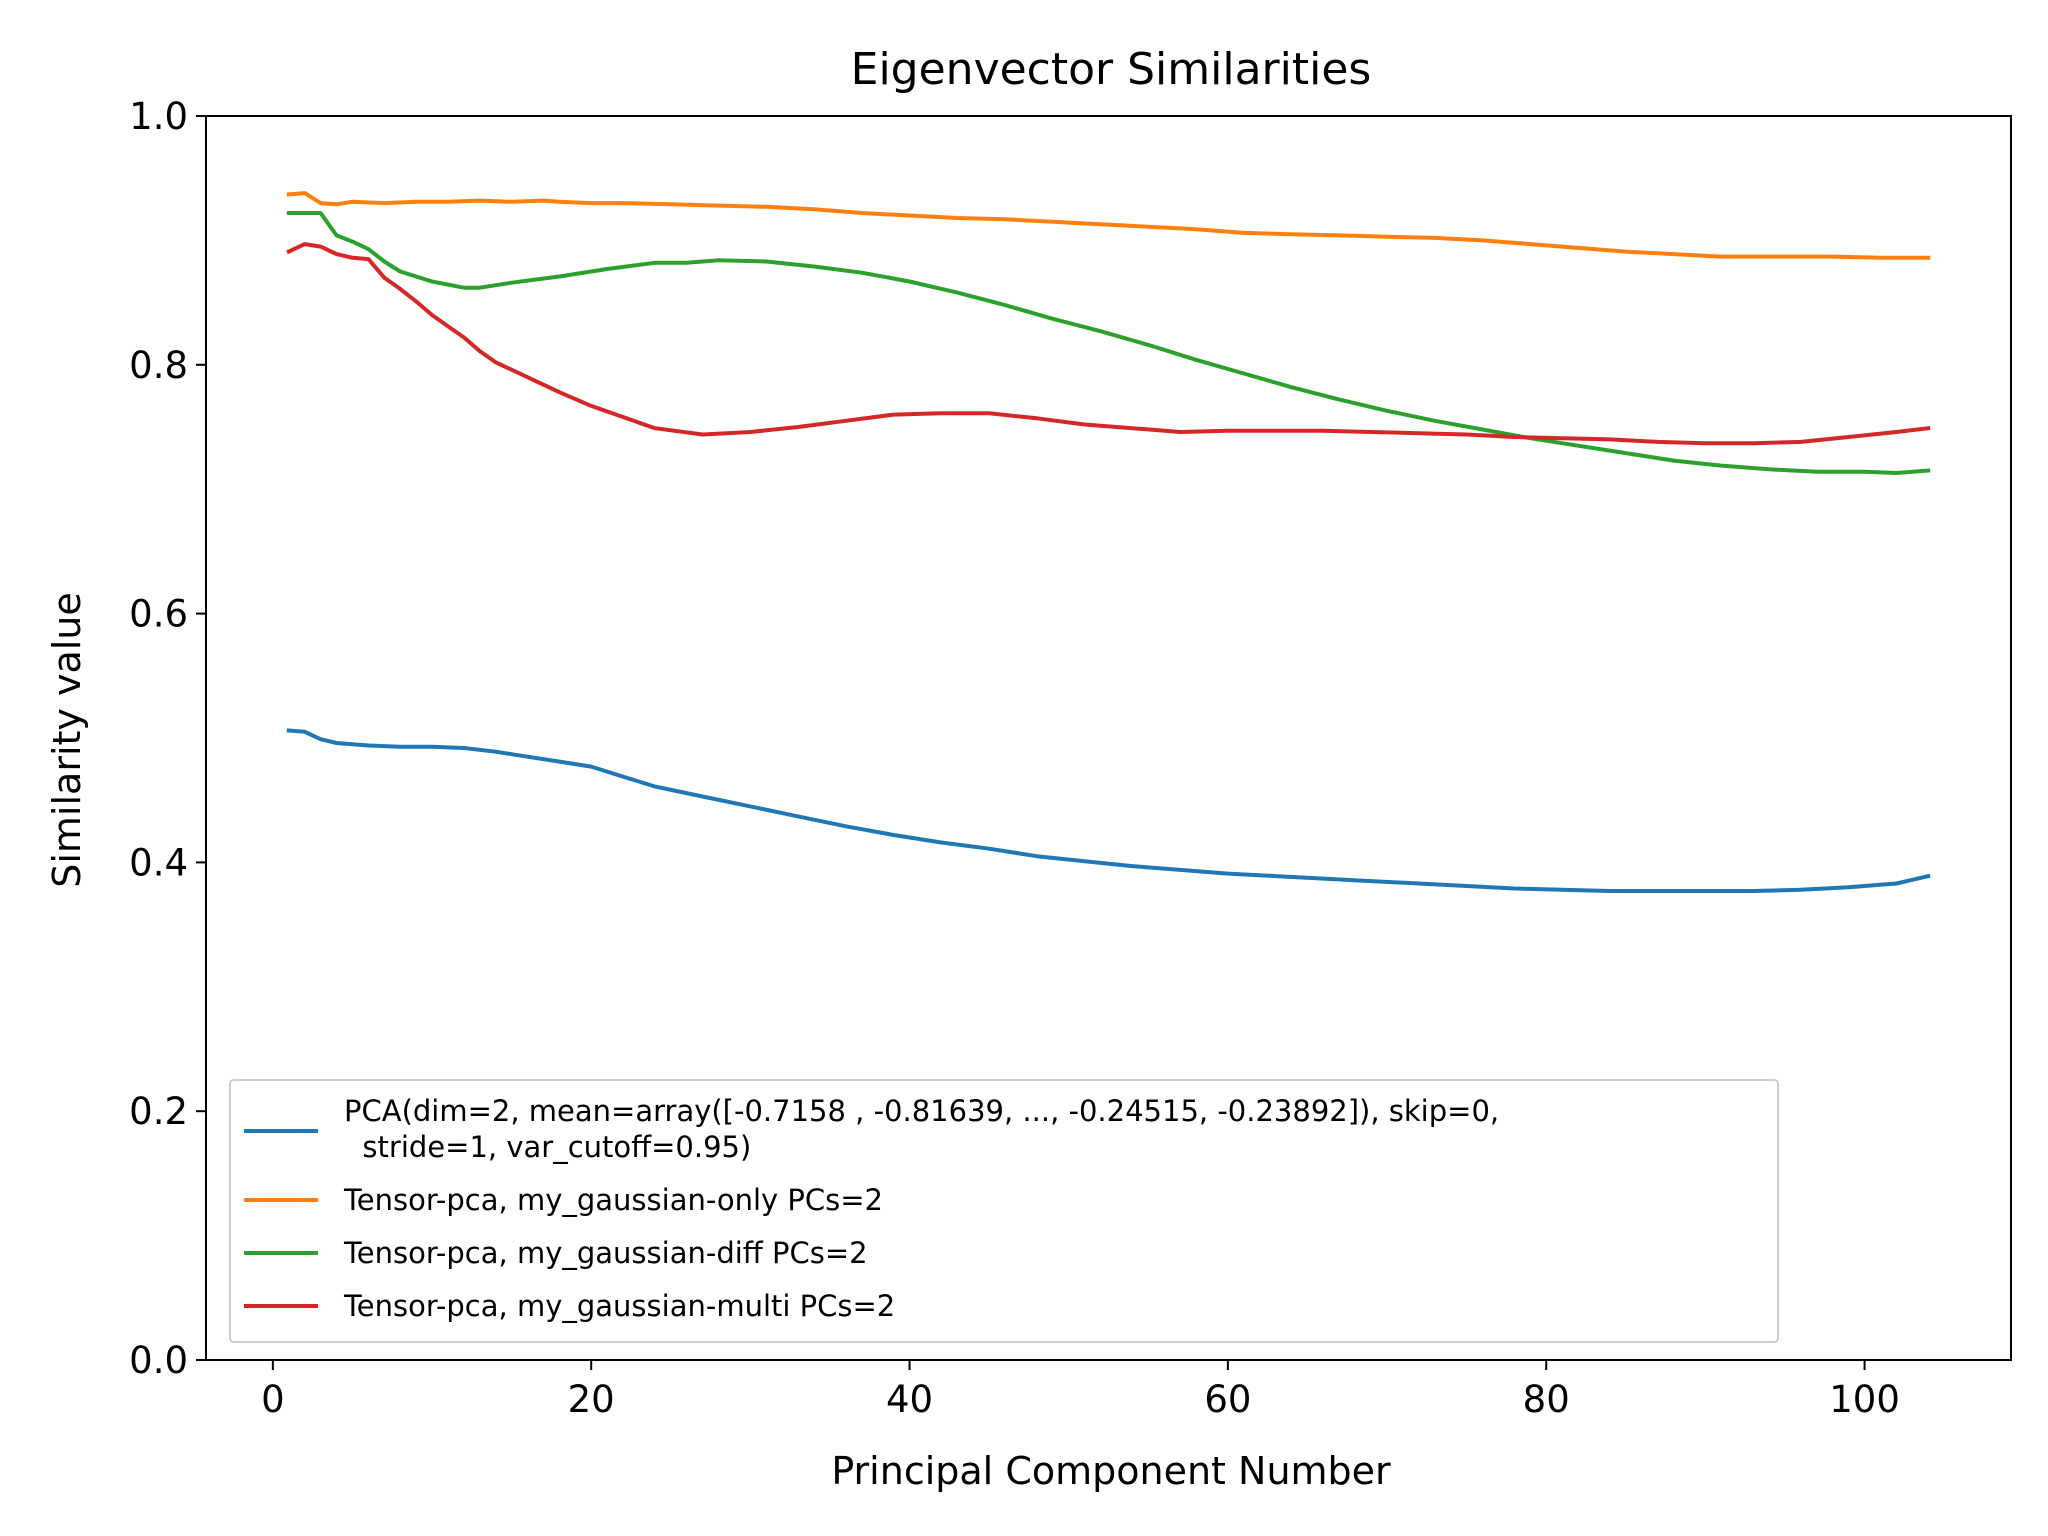 This screenshot has height=1536, width=2048. What do you see at coordinates (1111, 69) in the screenshot?
I see `chart-title: Eigenvector Similarities` at bounding box center [1111, 69].